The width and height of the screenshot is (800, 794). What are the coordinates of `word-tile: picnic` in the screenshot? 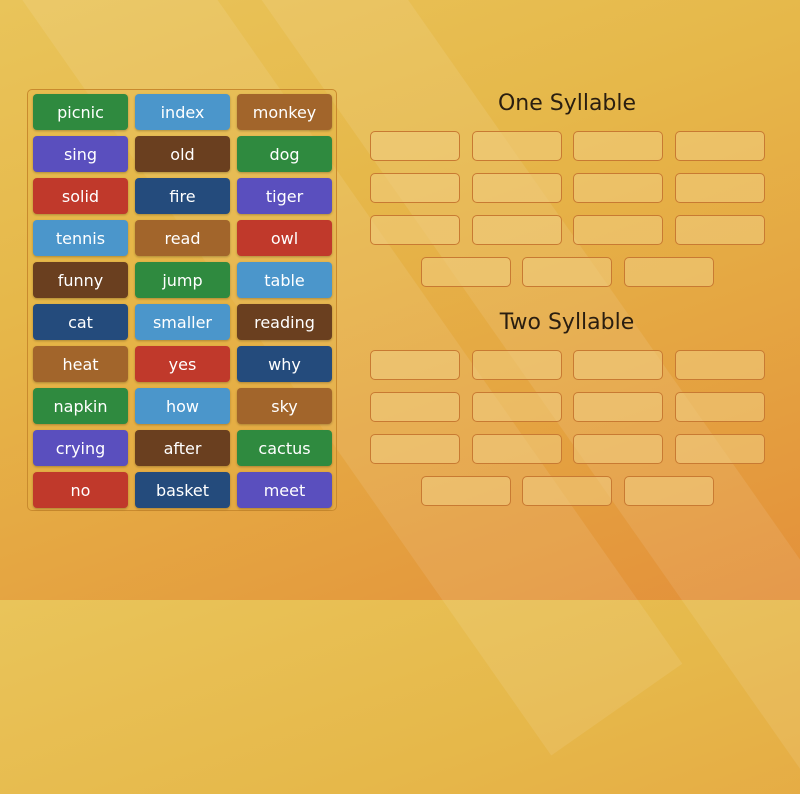 It's located at (80, 112).